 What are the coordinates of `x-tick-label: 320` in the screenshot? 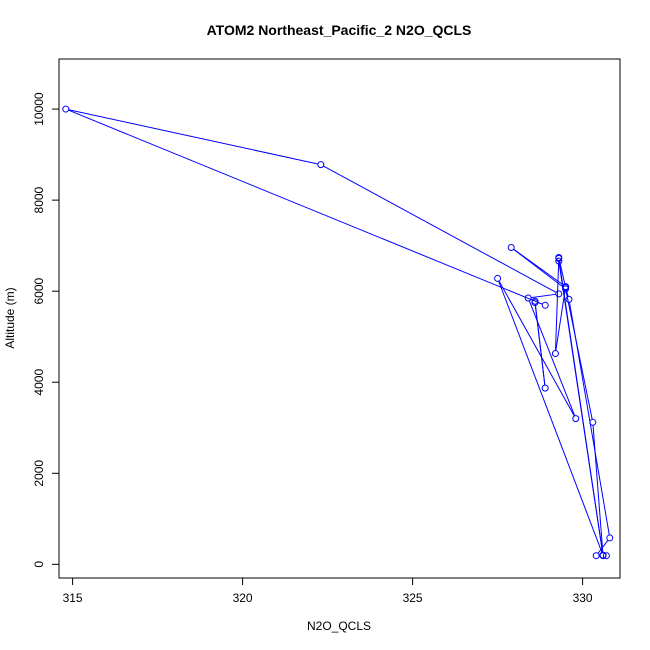 It's located at (243, 598).